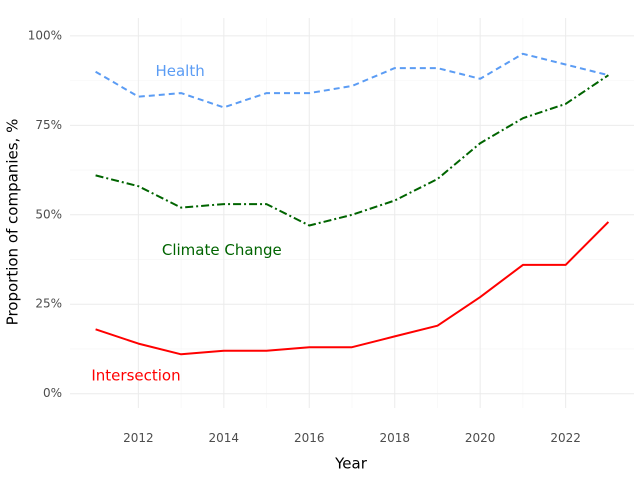 The width and height of the screenshot is (640, 480). Describe the element at coordinates (48, 214) in the screenshot. I see `y-tick-label: 50%` at that location.